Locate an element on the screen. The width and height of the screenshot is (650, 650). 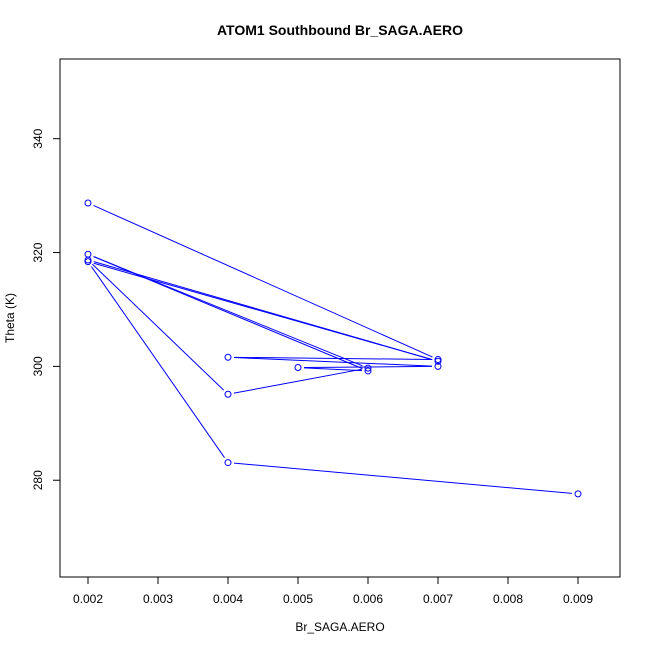
y-axis: 280 300 320 340 is located at coordinates (46, 309).